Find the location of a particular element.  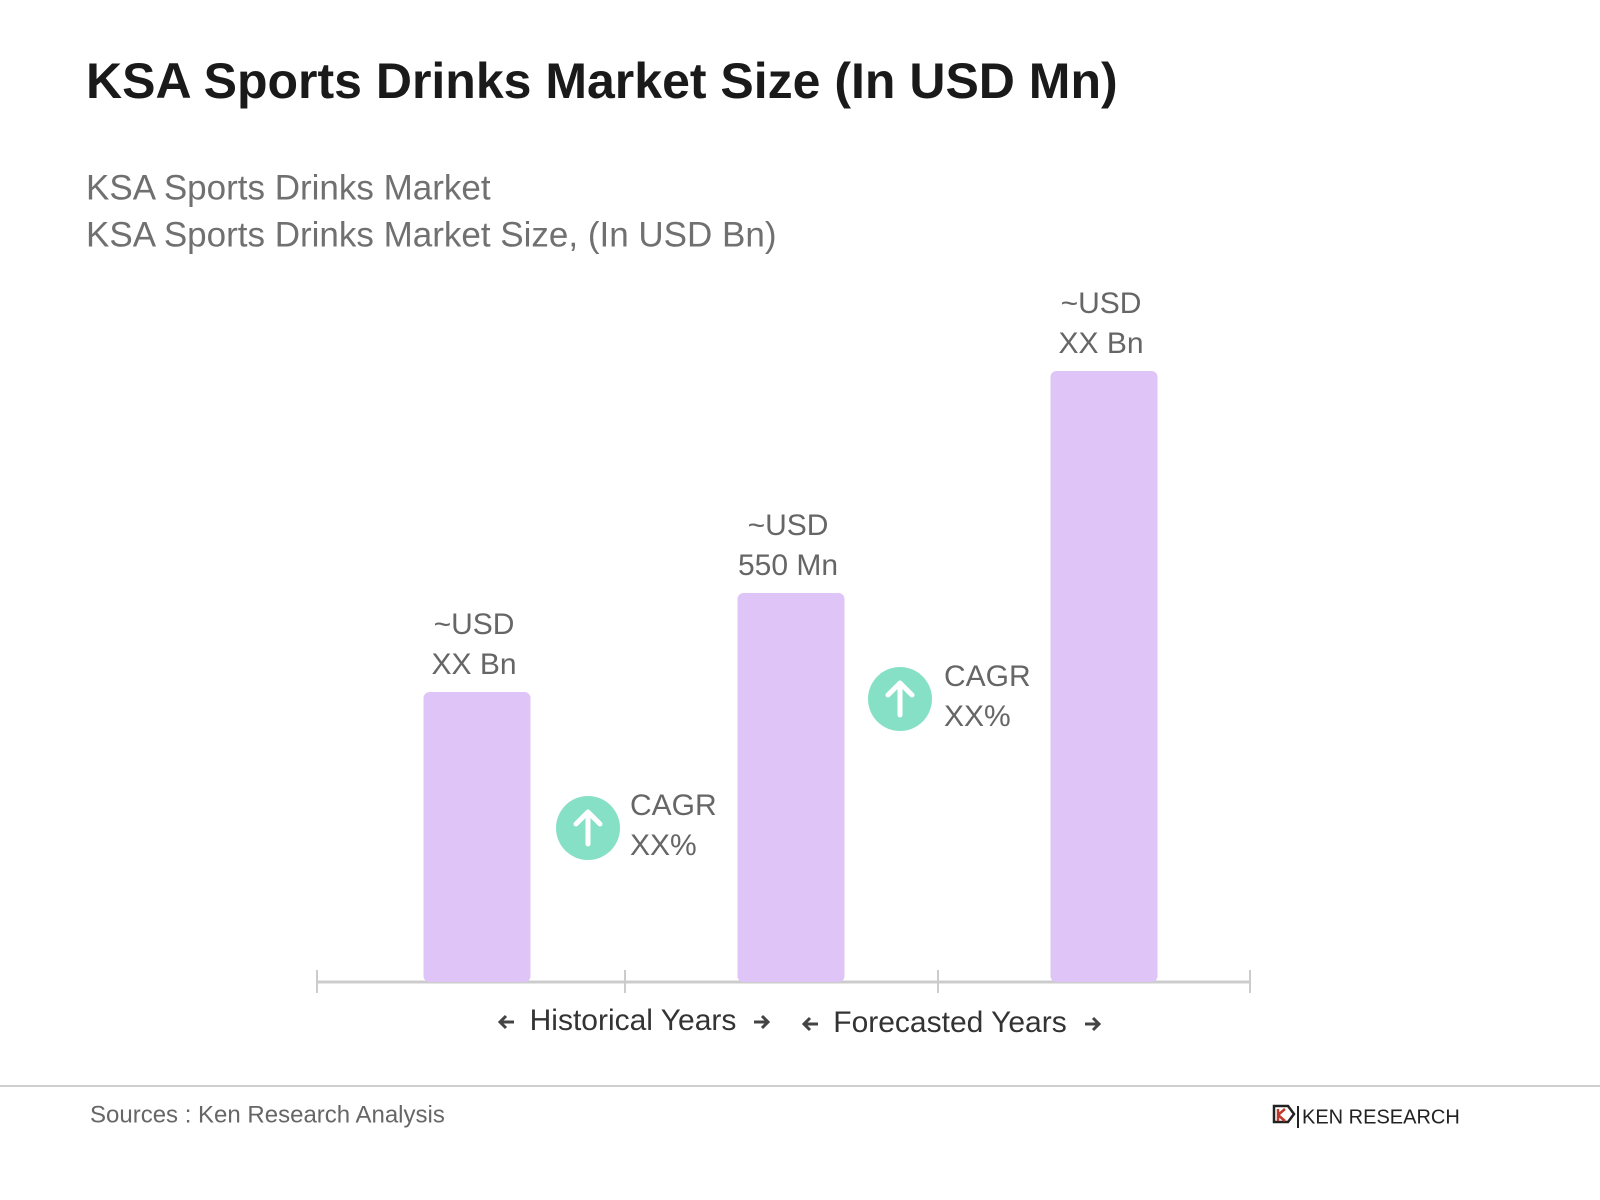

period-label: Historical Years is located at coordinates (633, 1020).